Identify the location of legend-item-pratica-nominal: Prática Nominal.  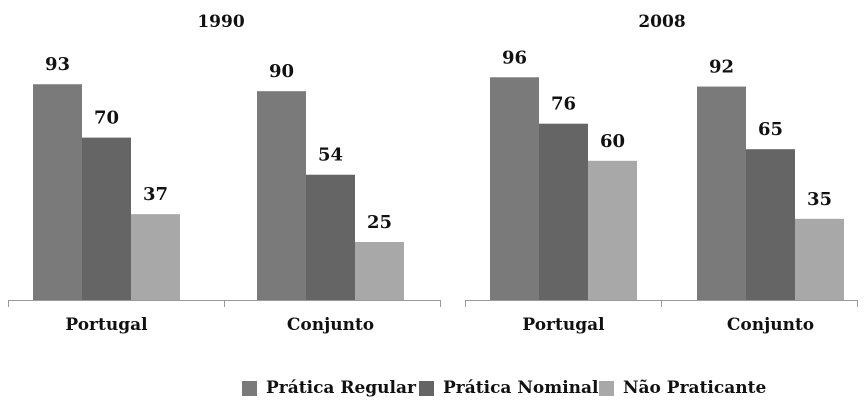
(509, 388).